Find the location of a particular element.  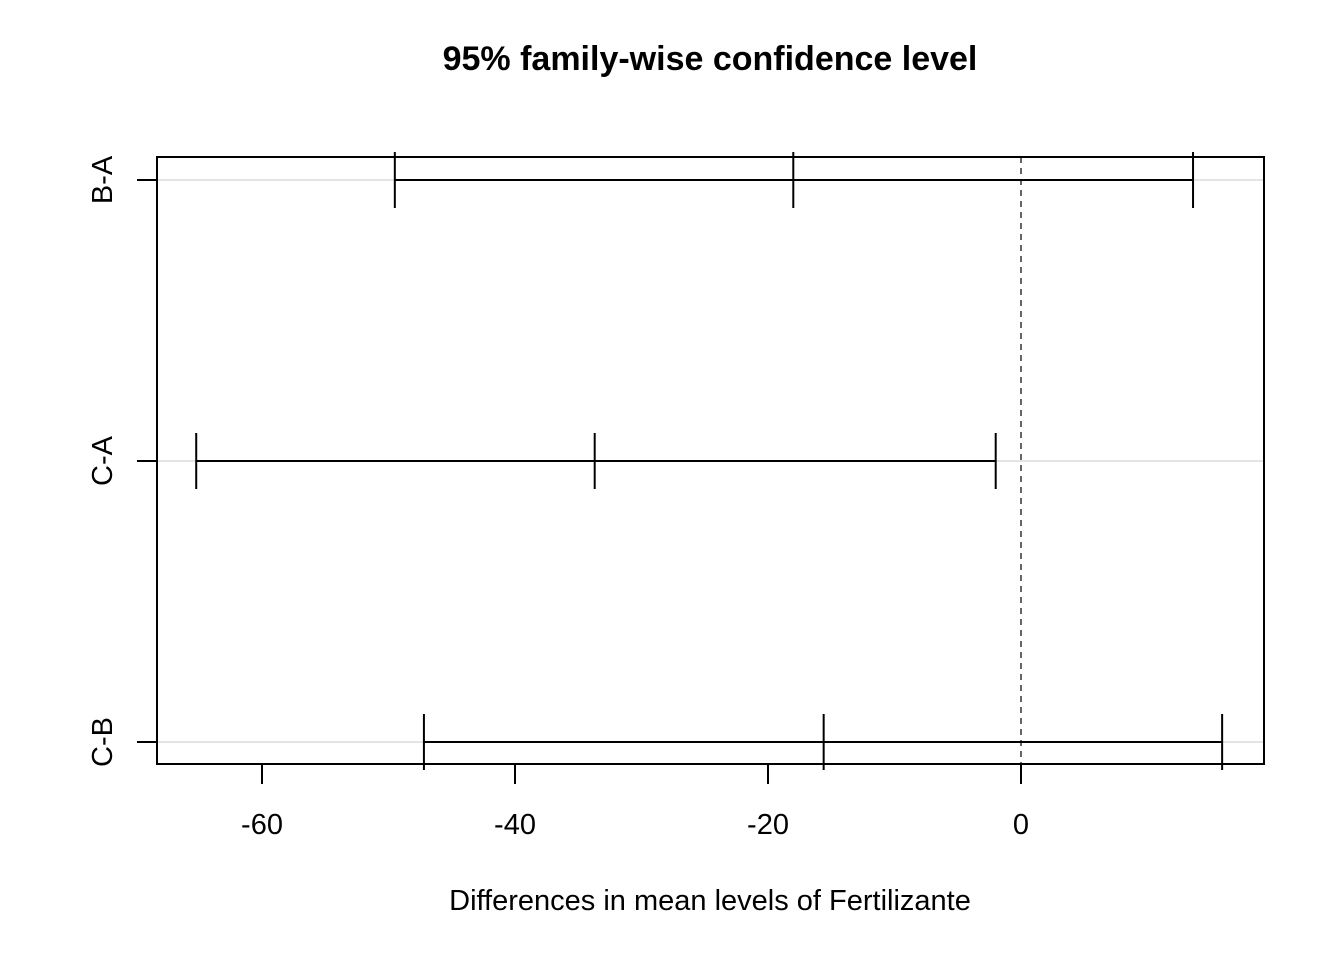

y-tick-label: C-A is located at coordinates (103, 460).